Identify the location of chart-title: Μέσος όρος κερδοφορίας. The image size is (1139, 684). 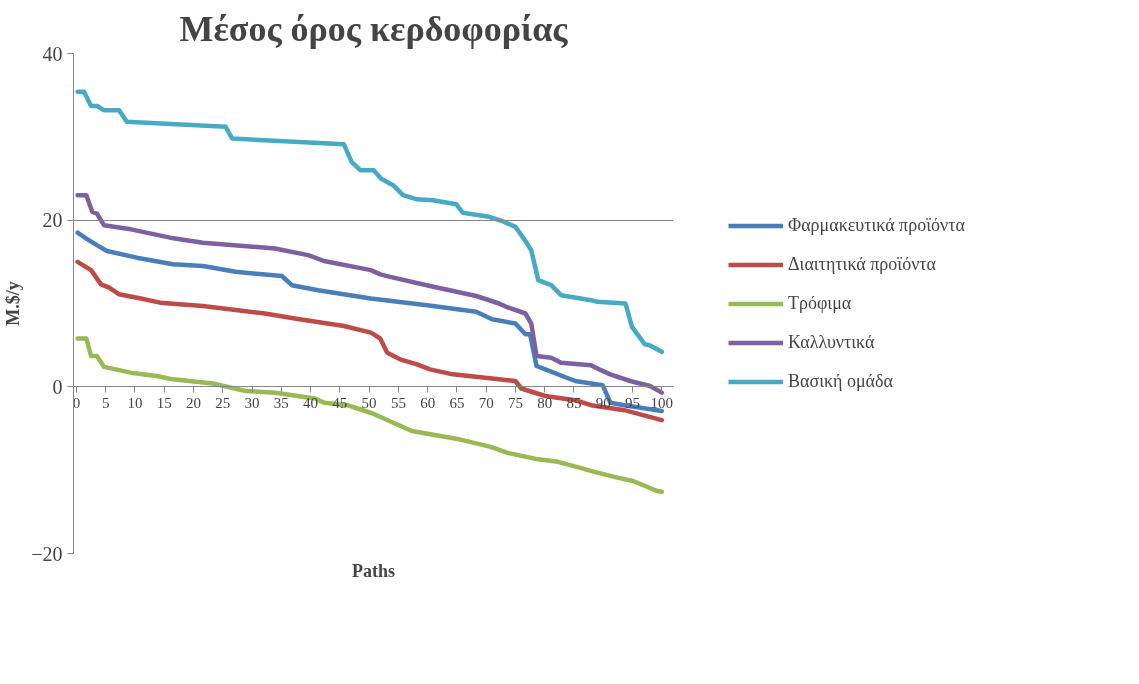
(374, 28).